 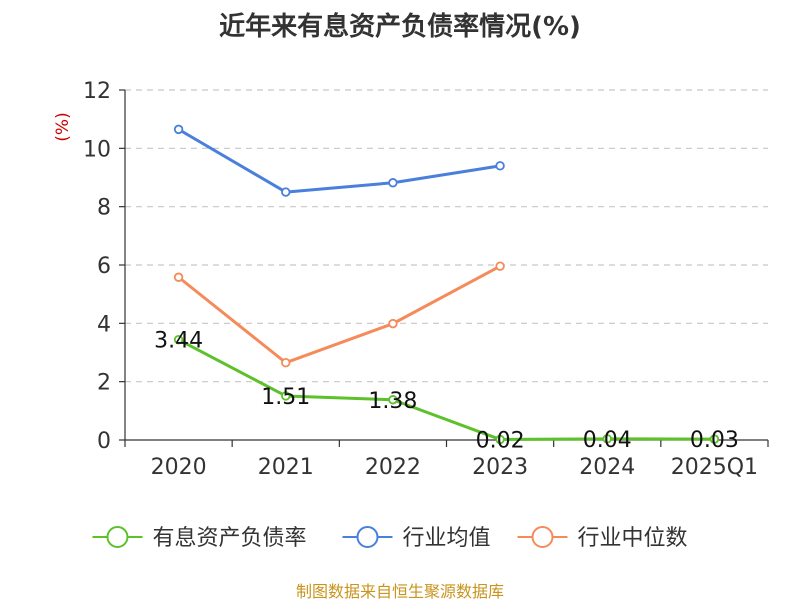 What do you see at coordinates (607, 467) in the screenshot?
I see `x-tick-label: 2024` at bounding box center [607, 467].